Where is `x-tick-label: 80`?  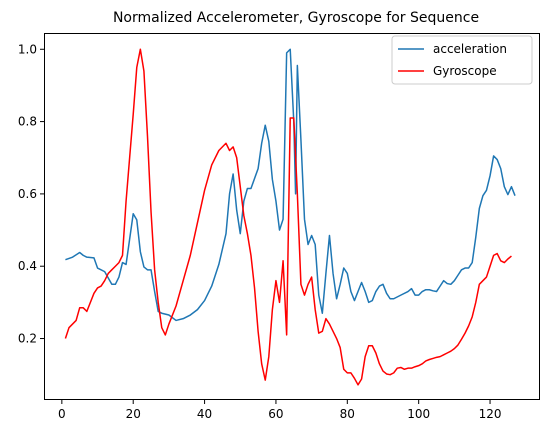 x-tick-label: 80 is located at coordinates (347, 414).